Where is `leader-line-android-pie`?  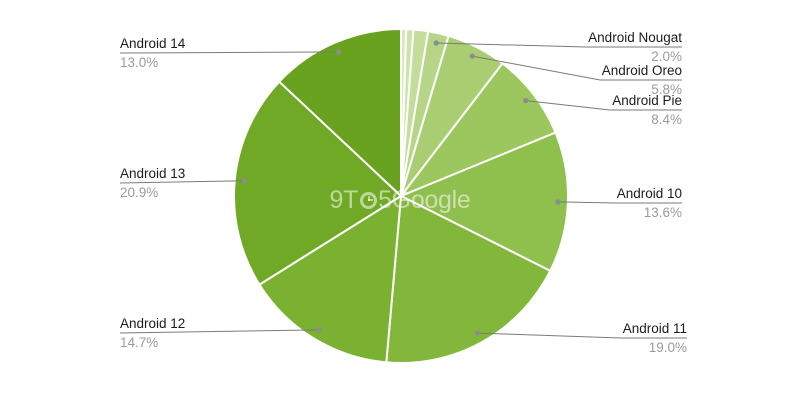 leader-line-android-pie is located at coordinates (603, 105).